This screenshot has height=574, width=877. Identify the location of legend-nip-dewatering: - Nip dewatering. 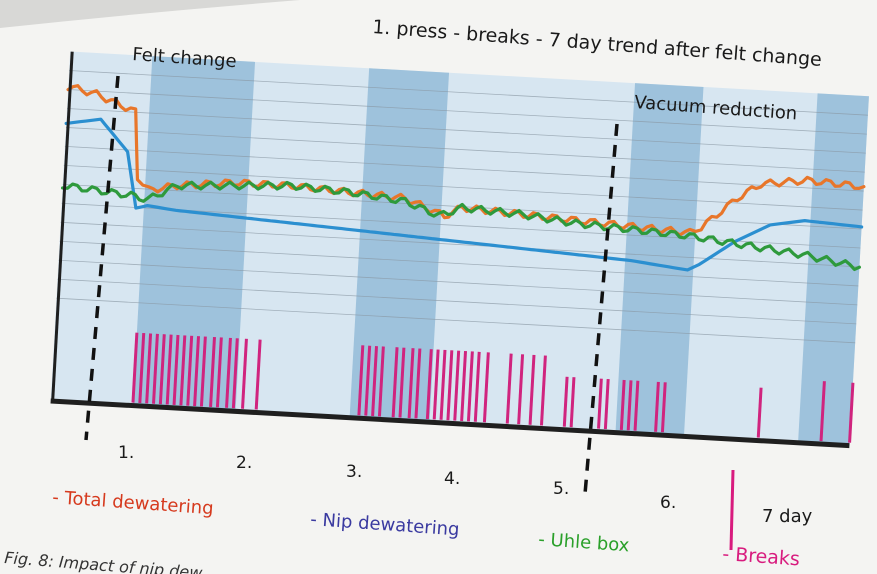
(385, 524).